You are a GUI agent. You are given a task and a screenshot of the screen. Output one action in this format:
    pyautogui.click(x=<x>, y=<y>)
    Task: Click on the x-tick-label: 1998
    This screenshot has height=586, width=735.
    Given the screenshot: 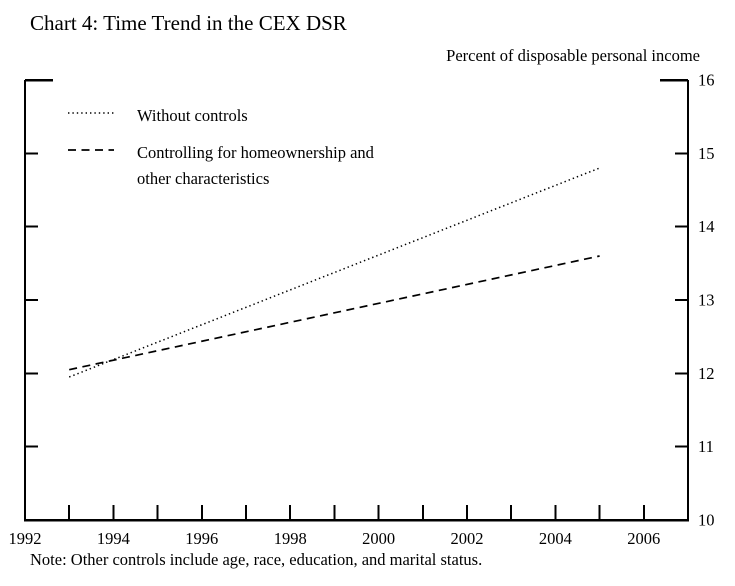 What is the action you would take?
    pyautogui.click(x=290, y=538)
    